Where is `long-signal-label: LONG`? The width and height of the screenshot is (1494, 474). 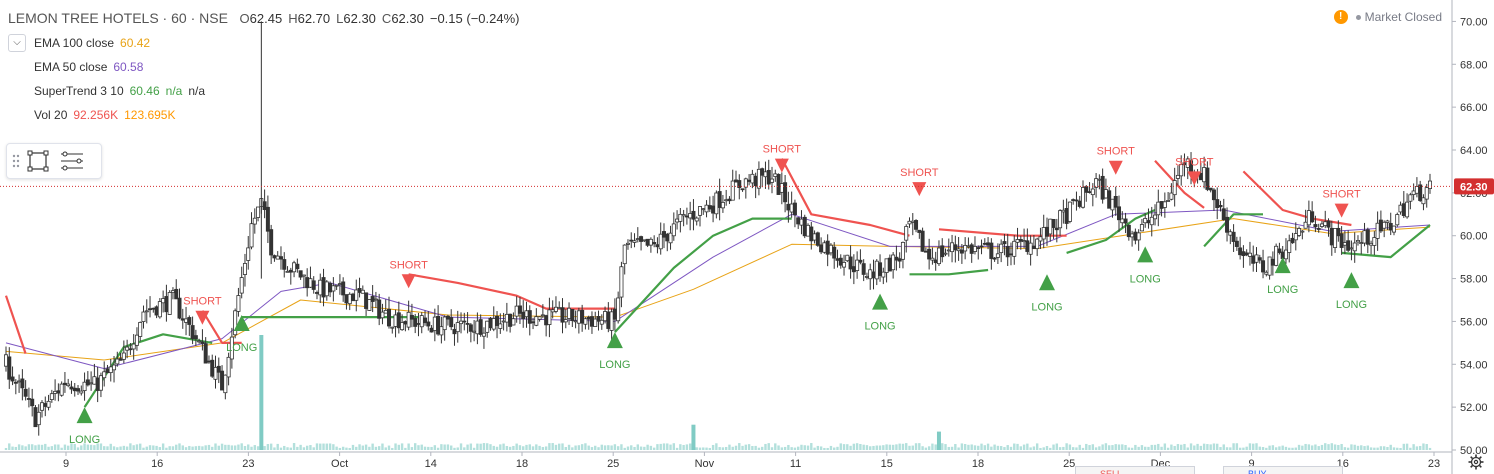 long-signal-label: LONG is located at coordinates (1046, 307).